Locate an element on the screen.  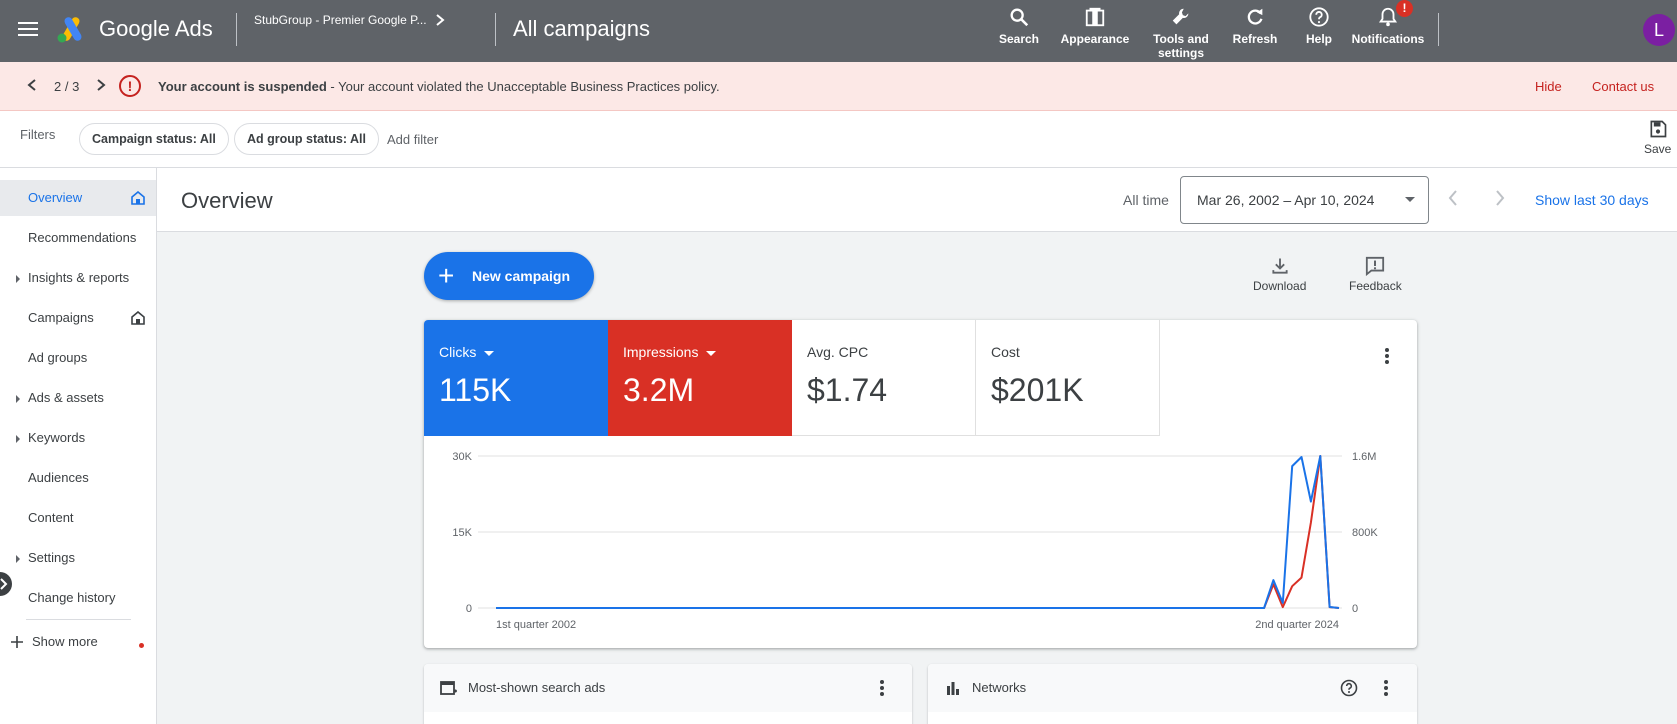
right-axis-tick-label: 800K is located at coordinates (1365, 533).